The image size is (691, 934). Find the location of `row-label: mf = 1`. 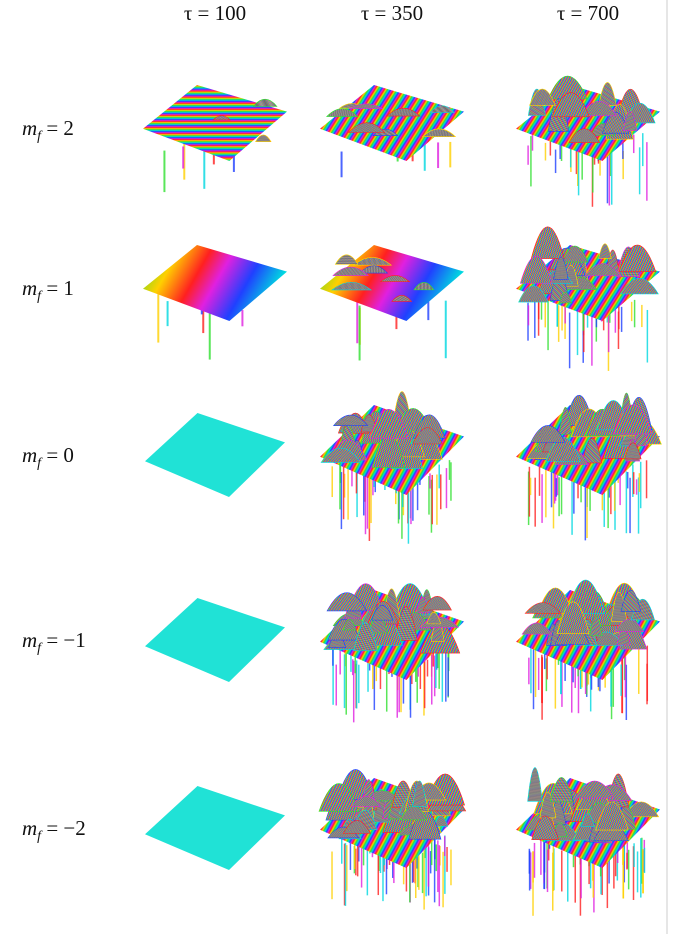

row-label: mf = 1 is located at coordinates (48, 290).